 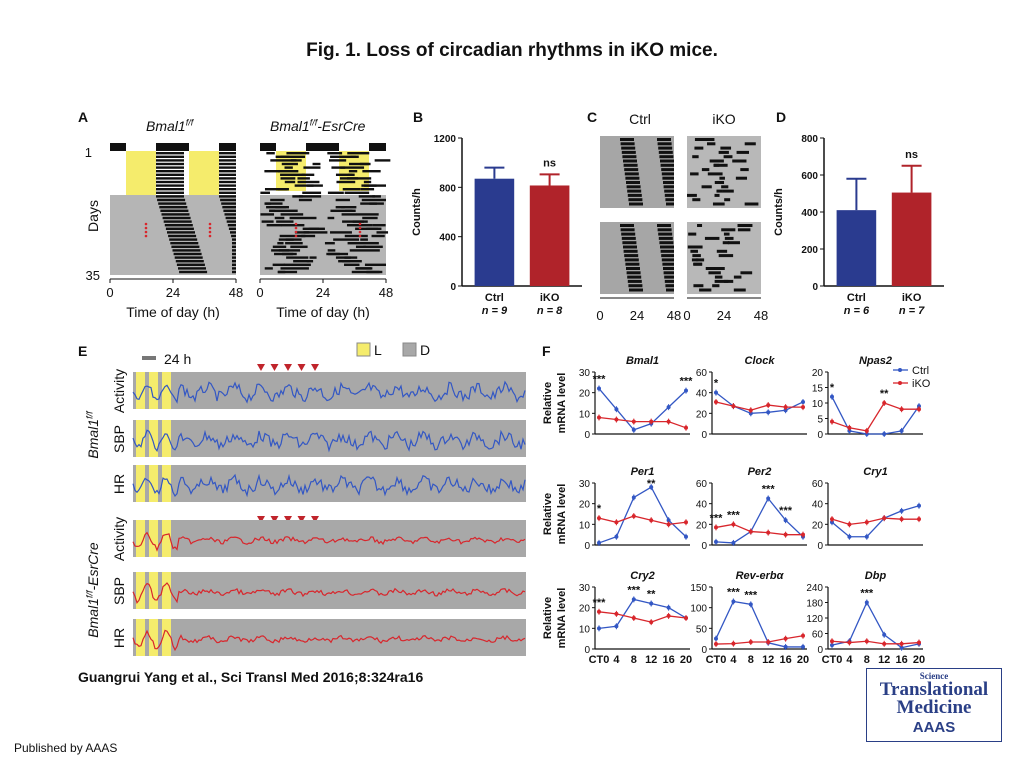 What do you see at coordinates (686, 660) in the screenshot?
I see `gene-plot-cry2-x-tick-label: 20` at bounding box center [686, 660].